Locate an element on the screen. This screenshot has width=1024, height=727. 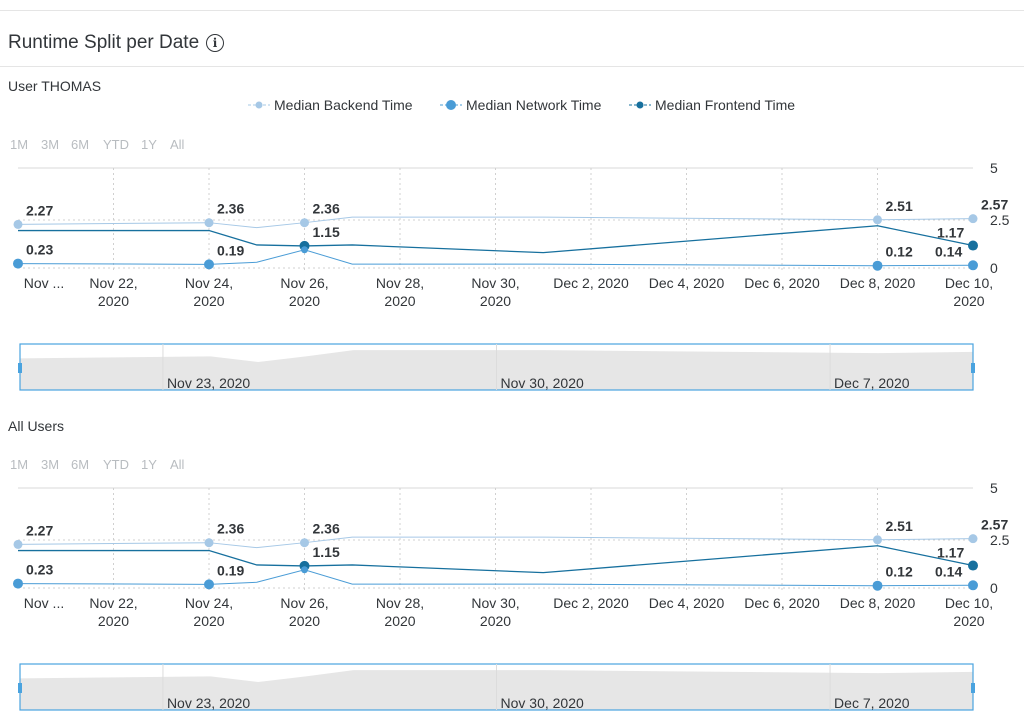
legend-swatch-backend is located at coordinates (259, 105).